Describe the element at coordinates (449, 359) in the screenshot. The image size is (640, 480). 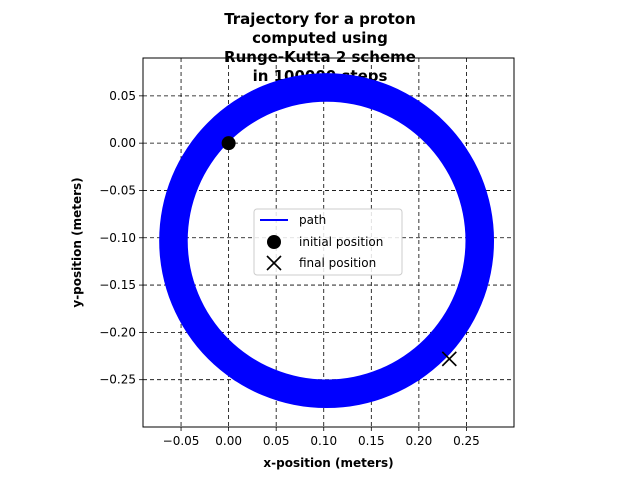
I see `final-position-marker` at that location.